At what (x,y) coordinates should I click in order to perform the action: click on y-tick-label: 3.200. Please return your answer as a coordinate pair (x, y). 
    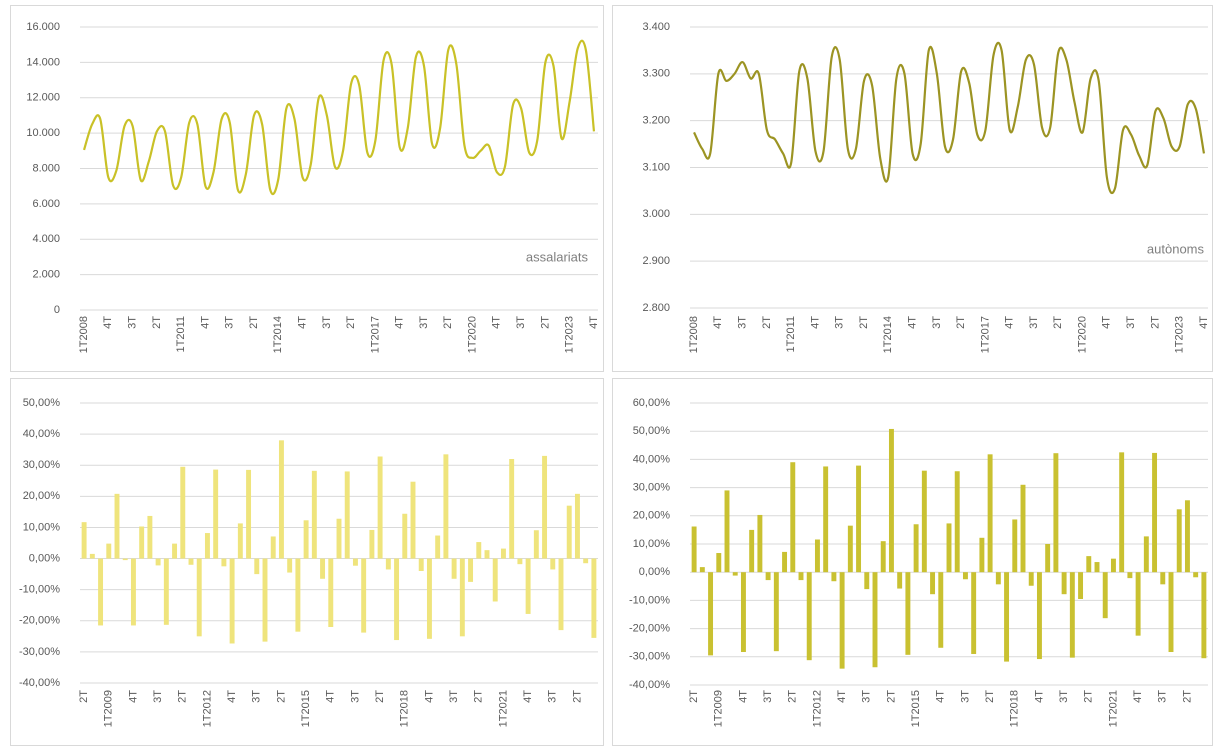
    Looking at the image, I should click on (656, 121).